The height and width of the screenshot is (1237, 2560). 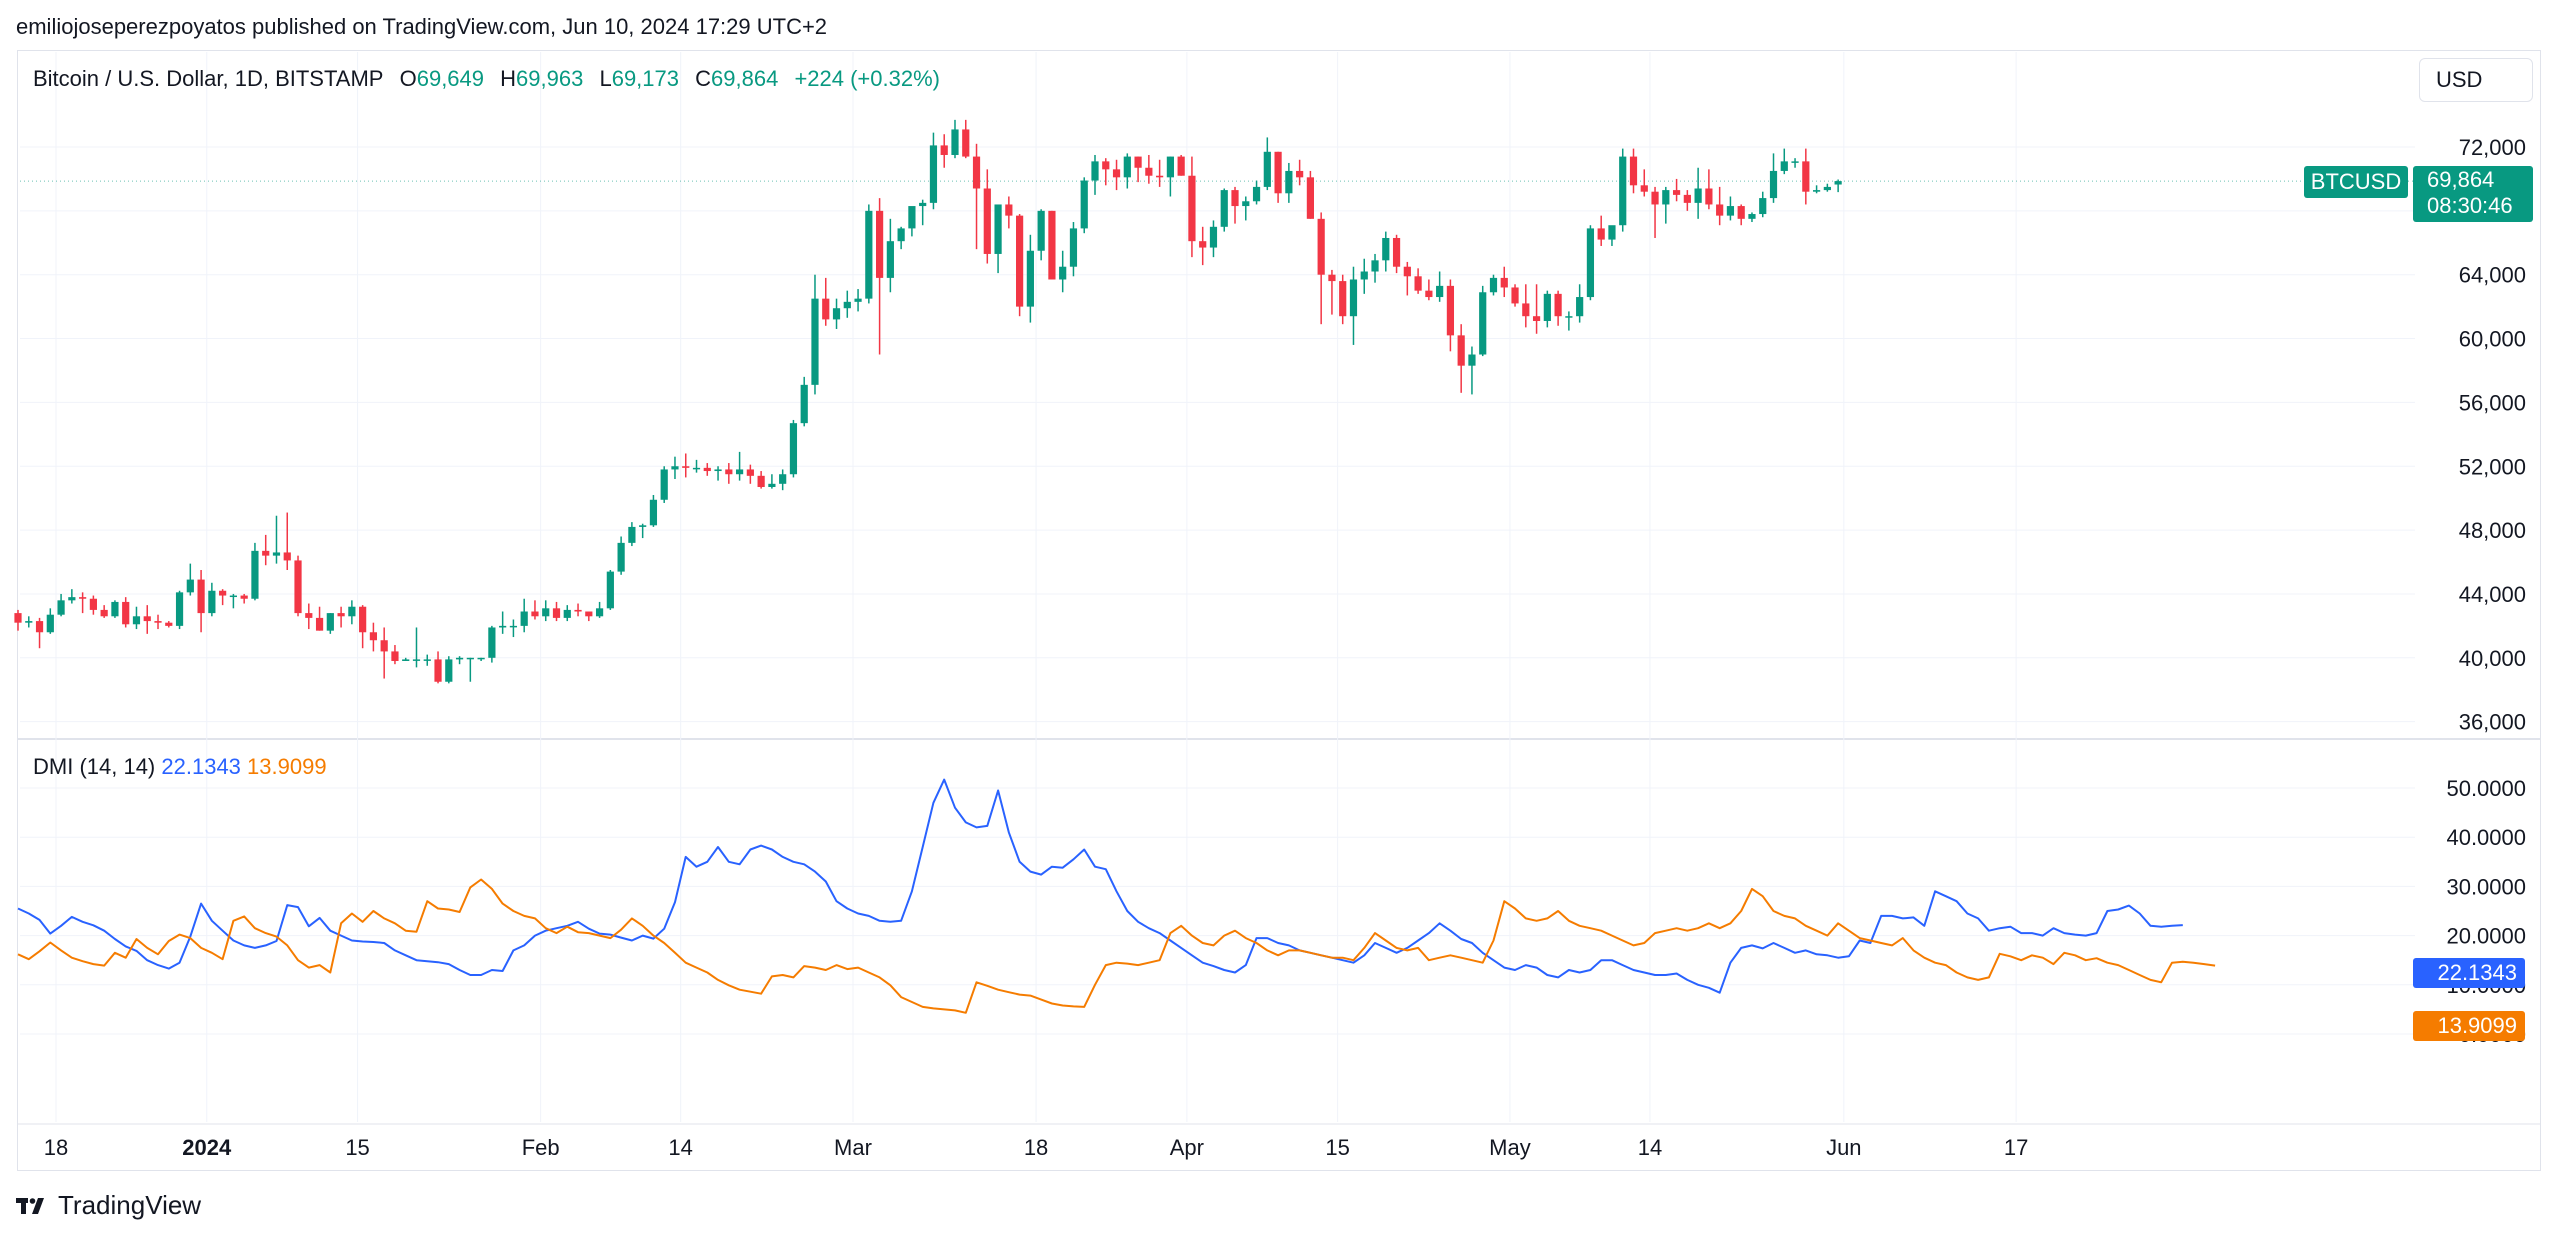 I want to click on high-label: H, so click(x=508, y=78).